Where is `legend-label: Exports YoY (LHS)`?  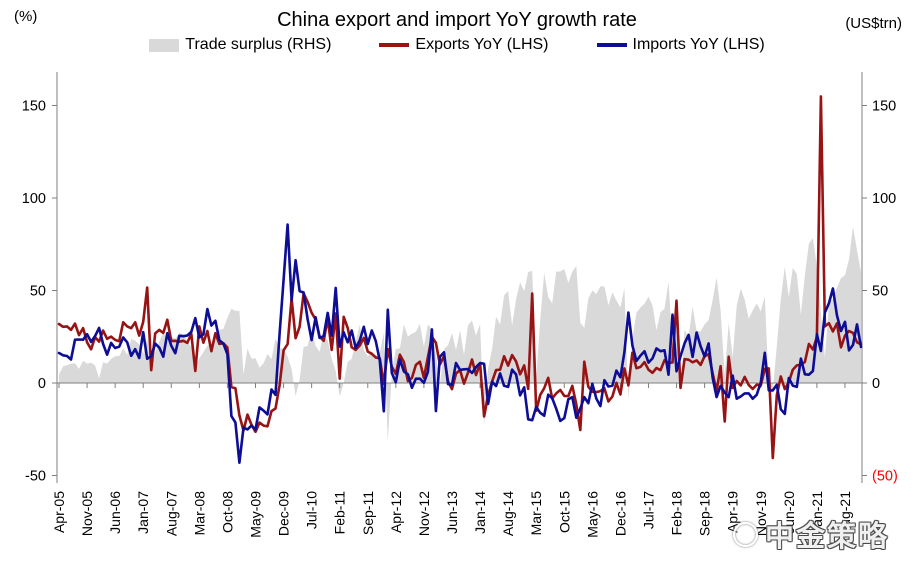
legend-label: Exports YoY (LHS) is located at coordinates (482, 44).